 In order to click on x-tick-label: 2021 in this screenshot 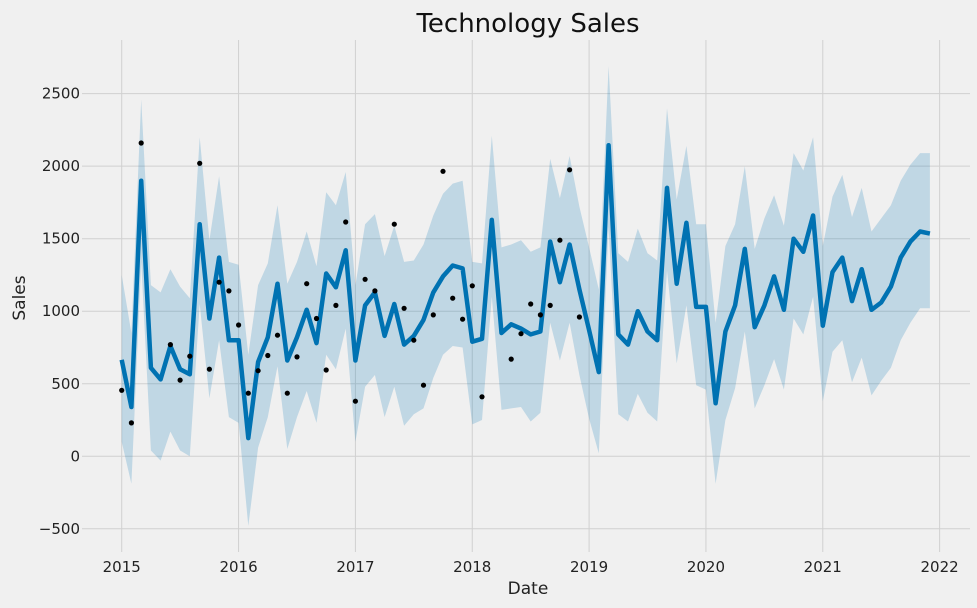, I will do `click(823, 567)`.